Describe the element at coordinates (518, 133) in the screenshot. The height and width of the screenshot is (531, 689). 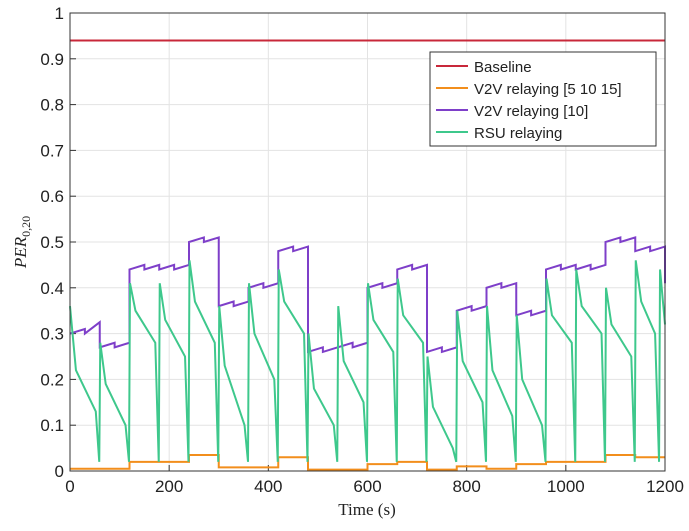
I see `legend-label: RSU relaying` at that location.